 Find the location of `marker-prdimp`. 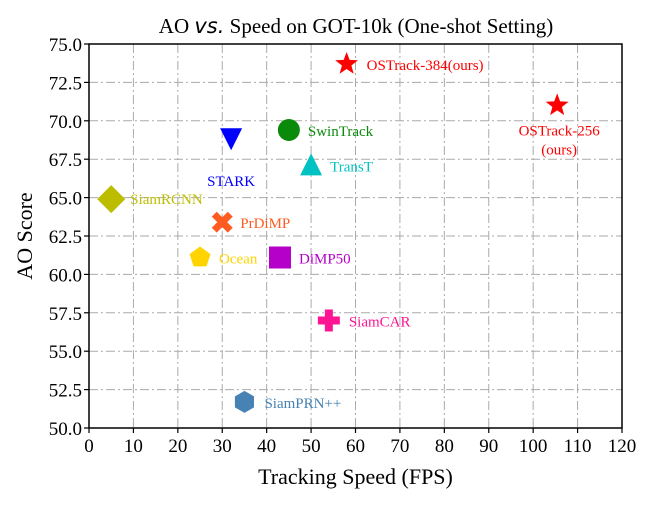

marker-prdimp is located at coordinates (222, 222).